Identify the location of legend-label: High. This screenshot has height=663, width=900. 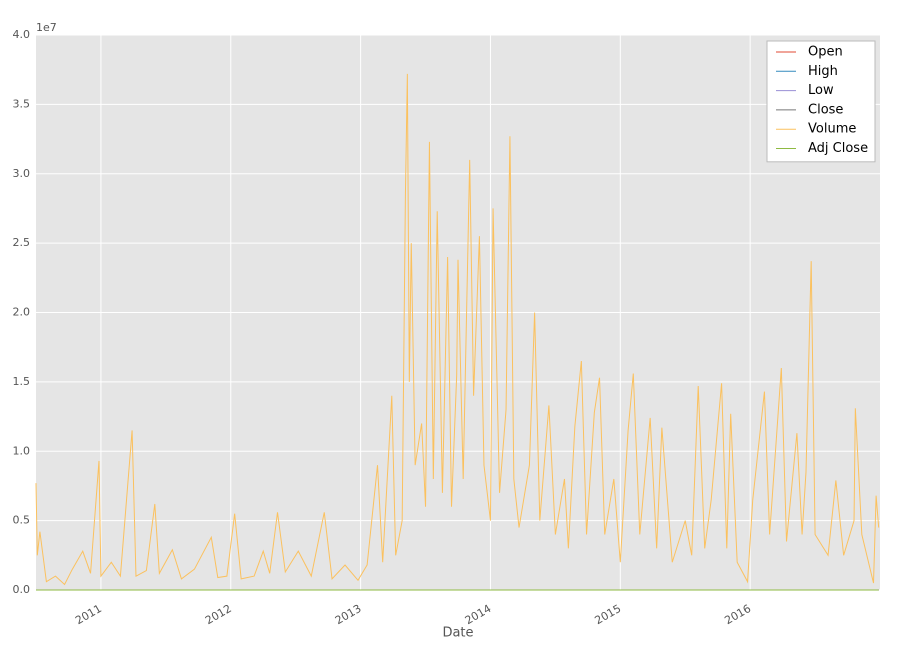
(823, 71).